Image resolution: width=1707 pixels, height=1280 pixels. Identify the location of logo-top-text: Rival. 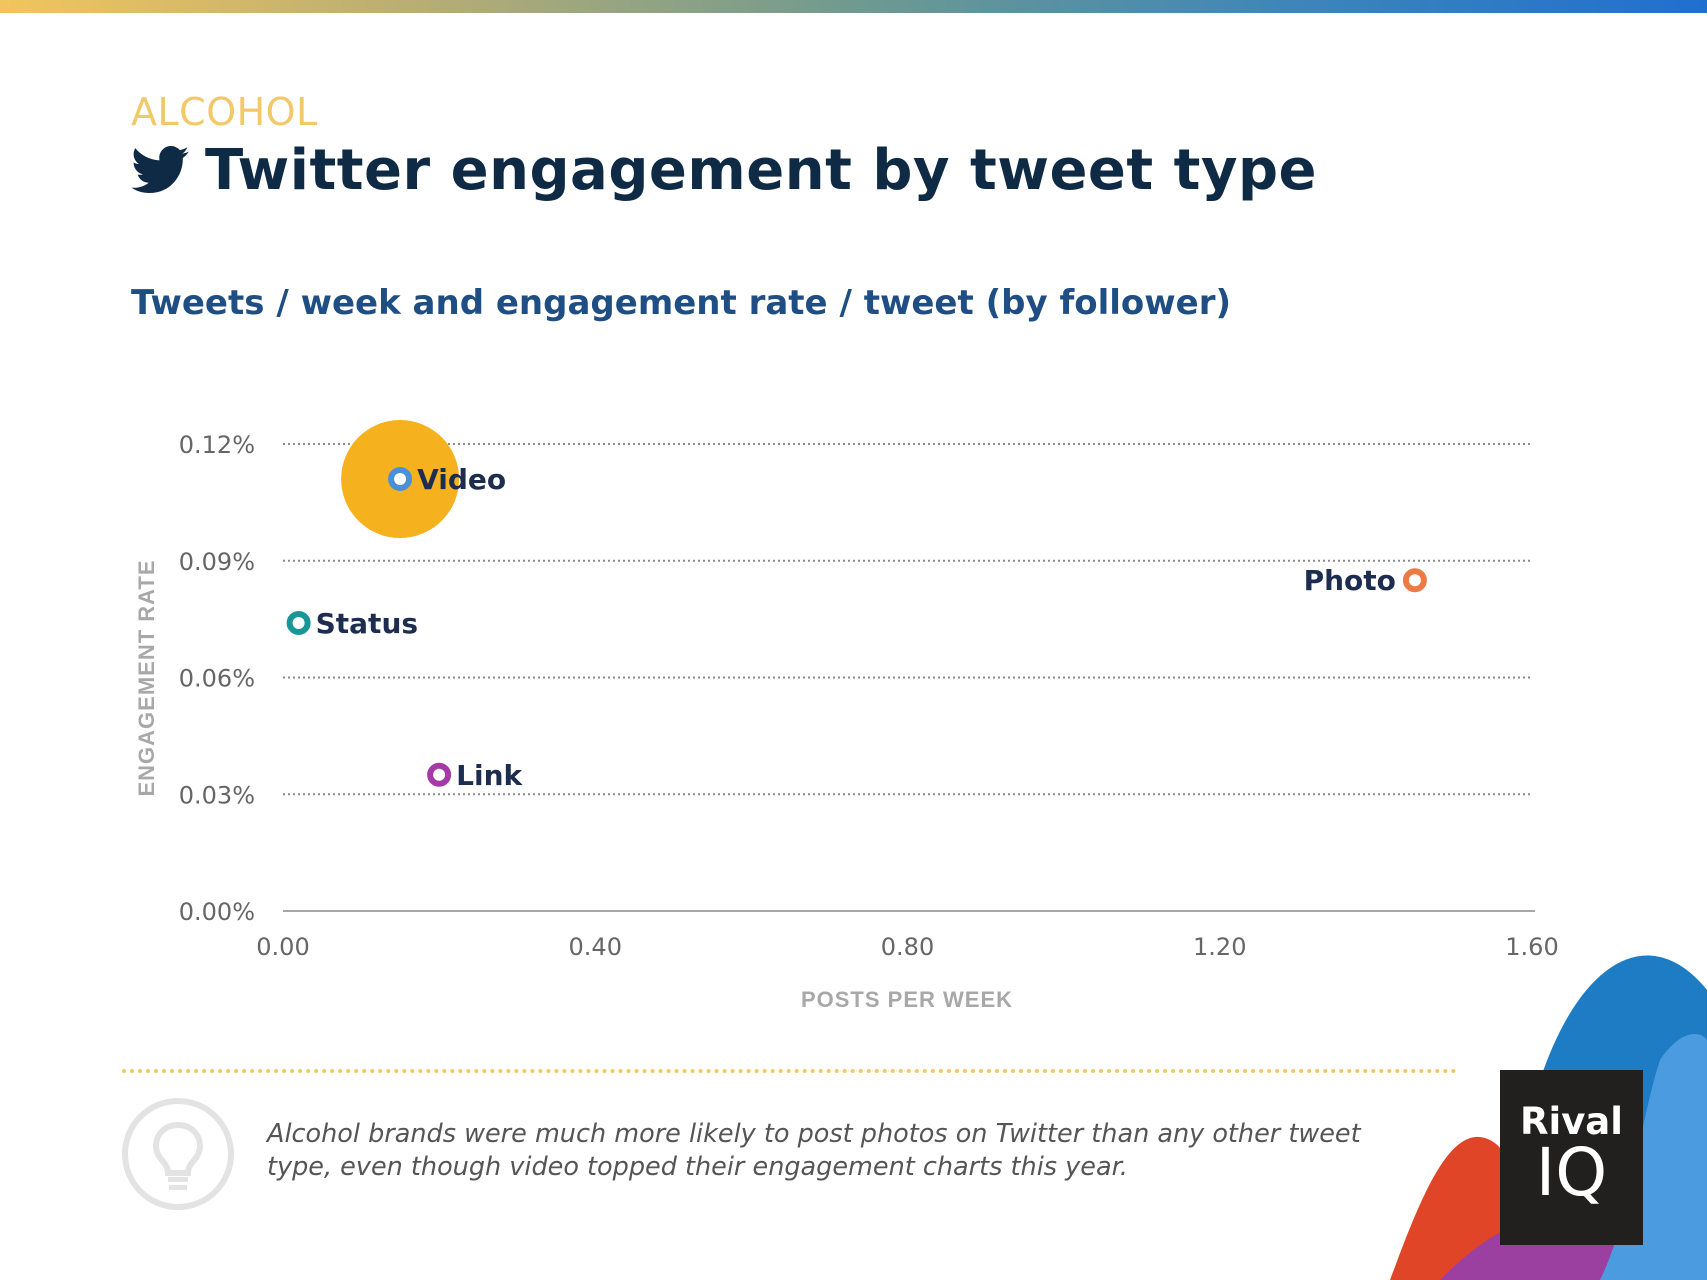
(1571, 1121).